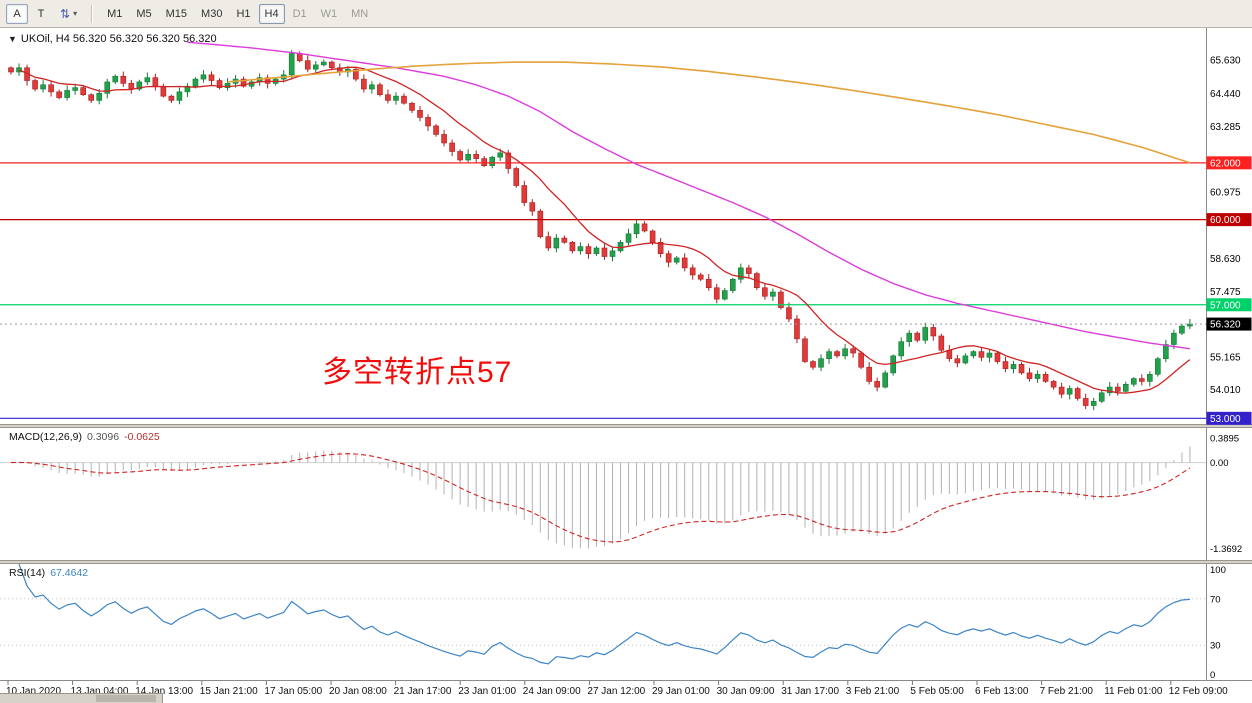  What do you see at coordinates (937, 691) in the screenshot?
I see `time-axis-label: 5 Feb 05:00` at bounding box center [937, 691].